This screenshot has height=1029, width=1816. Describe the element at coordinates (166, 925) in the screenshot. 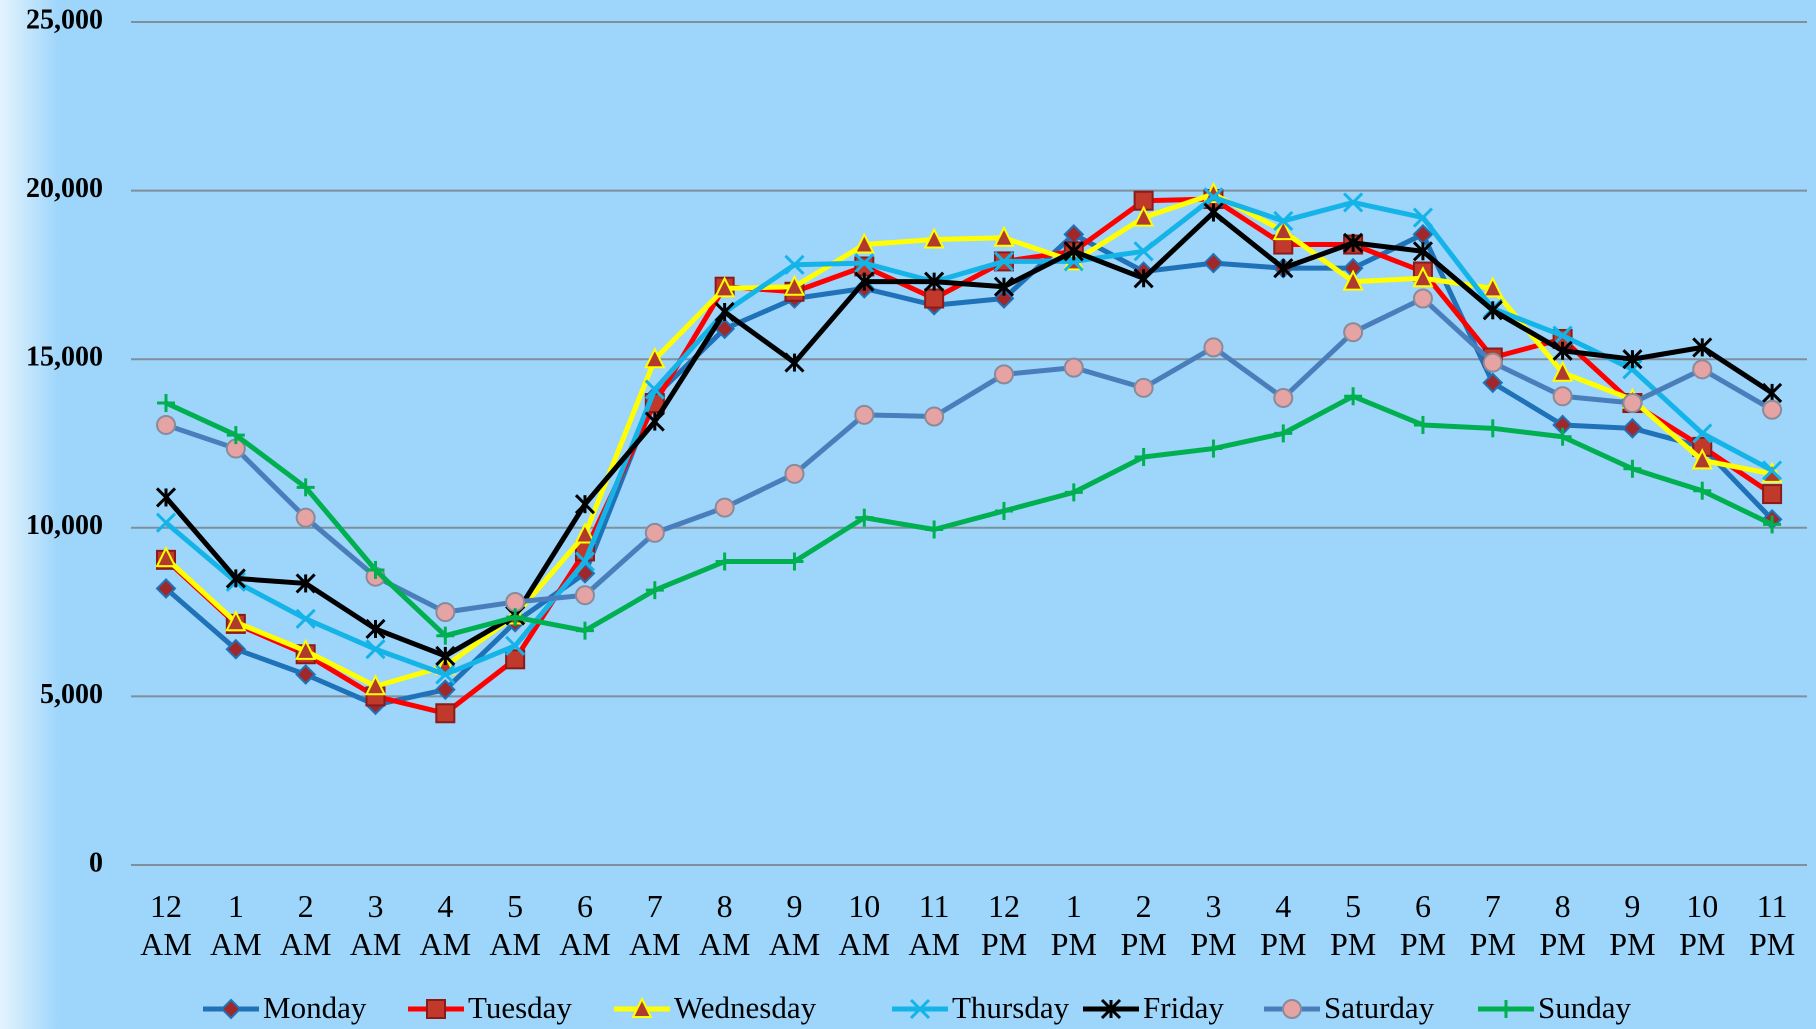

I see `x-tick-label: 12 AM` at that location.